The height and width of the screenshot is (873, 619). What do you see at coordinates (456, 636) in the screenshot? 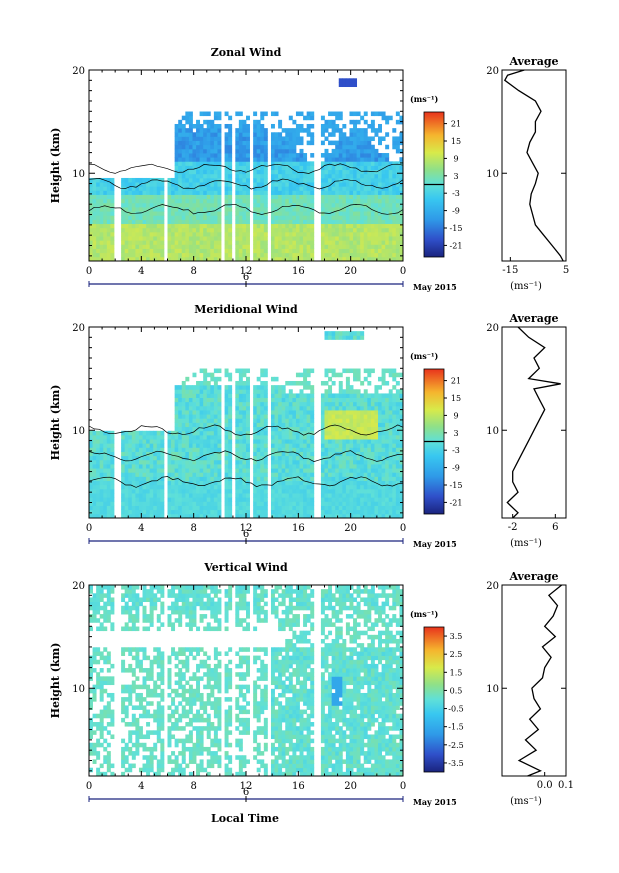
I see `colorbar-tick-label: 3.5` at bounding box center [456, 636].